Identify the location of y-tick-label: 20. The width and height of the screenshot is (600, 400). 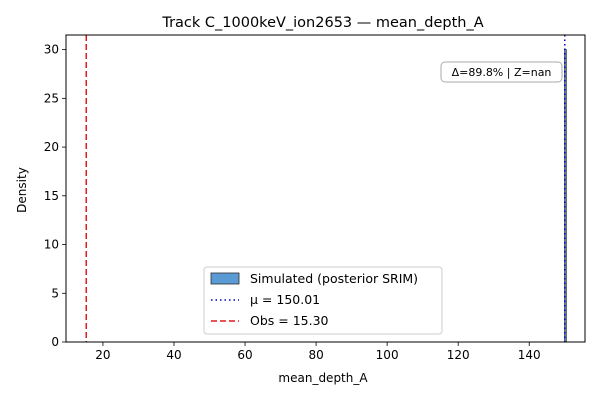
(51, 147).